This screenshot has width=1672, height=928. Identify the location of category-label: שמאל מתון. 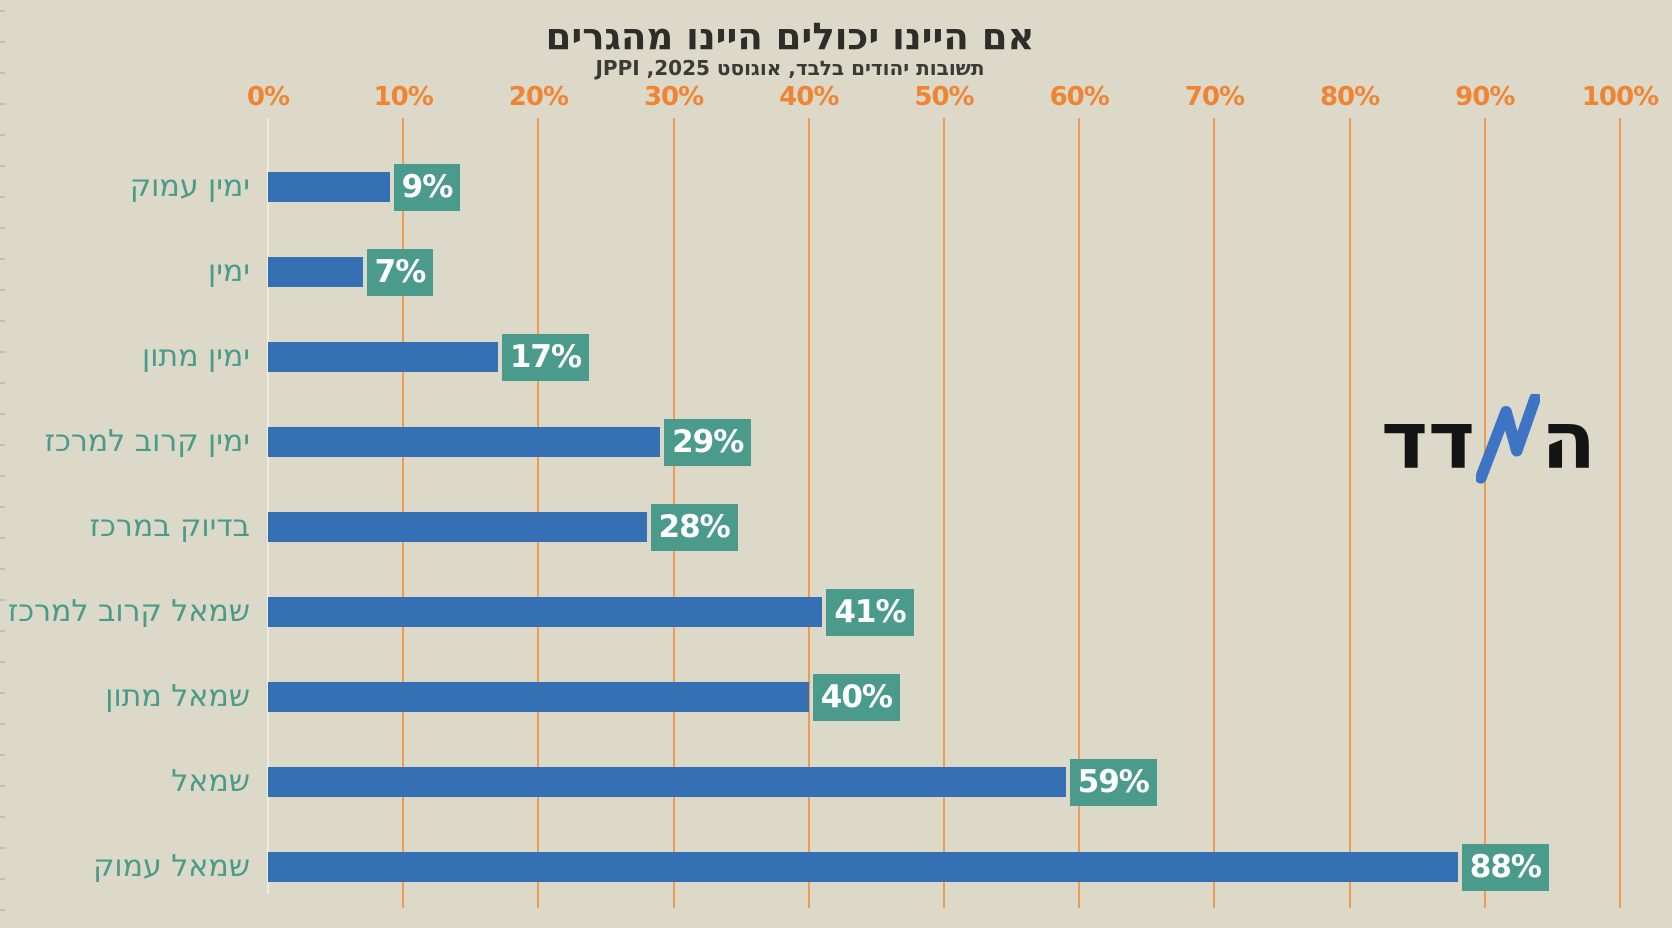
(177, 696).